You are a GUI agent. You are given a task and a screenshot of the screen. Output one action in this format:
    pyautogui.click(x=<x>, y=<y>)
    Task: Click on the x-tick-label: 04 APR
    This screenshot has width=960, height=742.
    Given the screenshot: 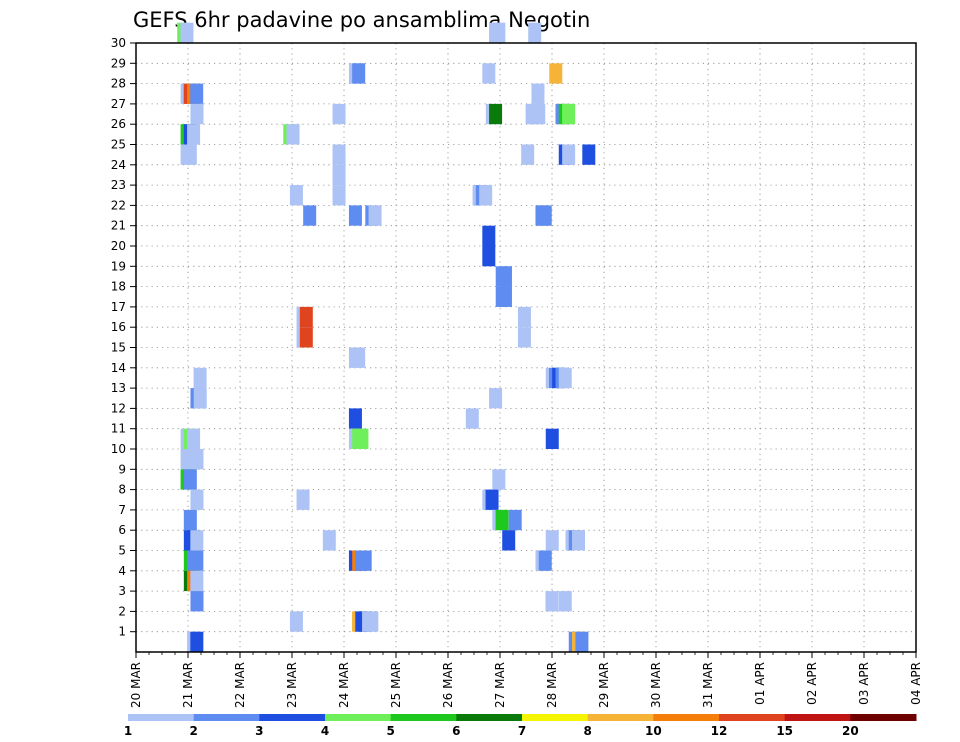 What is the action you would take?
    pyautogui.click(x=916, y=683)
    